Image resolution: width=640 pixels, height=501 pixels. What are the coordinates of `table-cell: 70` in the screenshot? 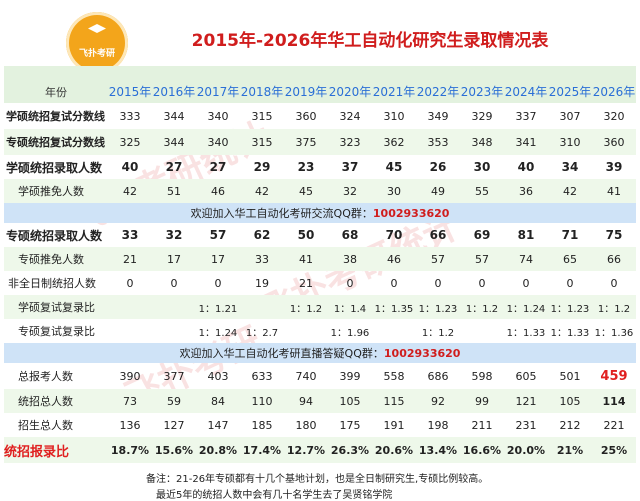 It's located at (394, 235).